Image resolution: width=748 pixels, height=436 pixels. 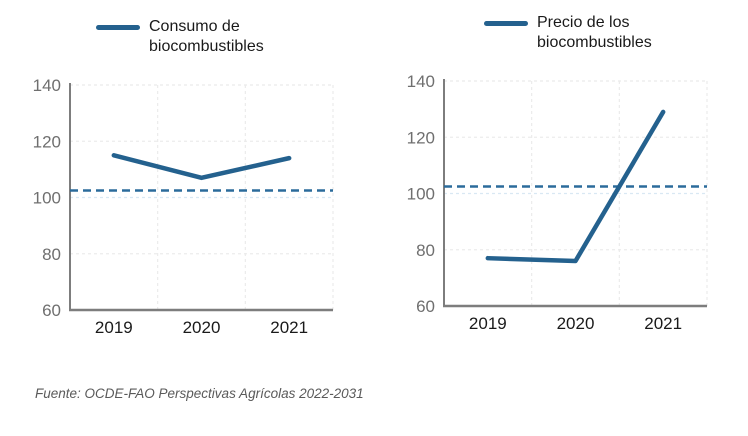 I want to click on legend-precio: Precio de los biocombustibles, so click(x=616, y=33).